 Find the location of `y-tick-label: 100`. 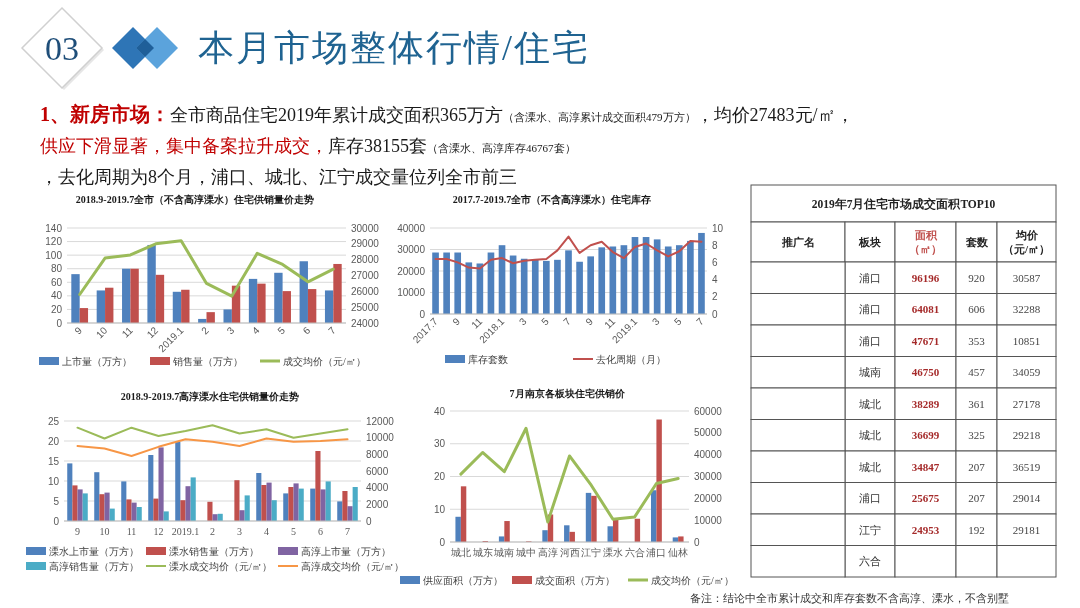

y-tick-label: 100 is located at coordinates (54, 255).